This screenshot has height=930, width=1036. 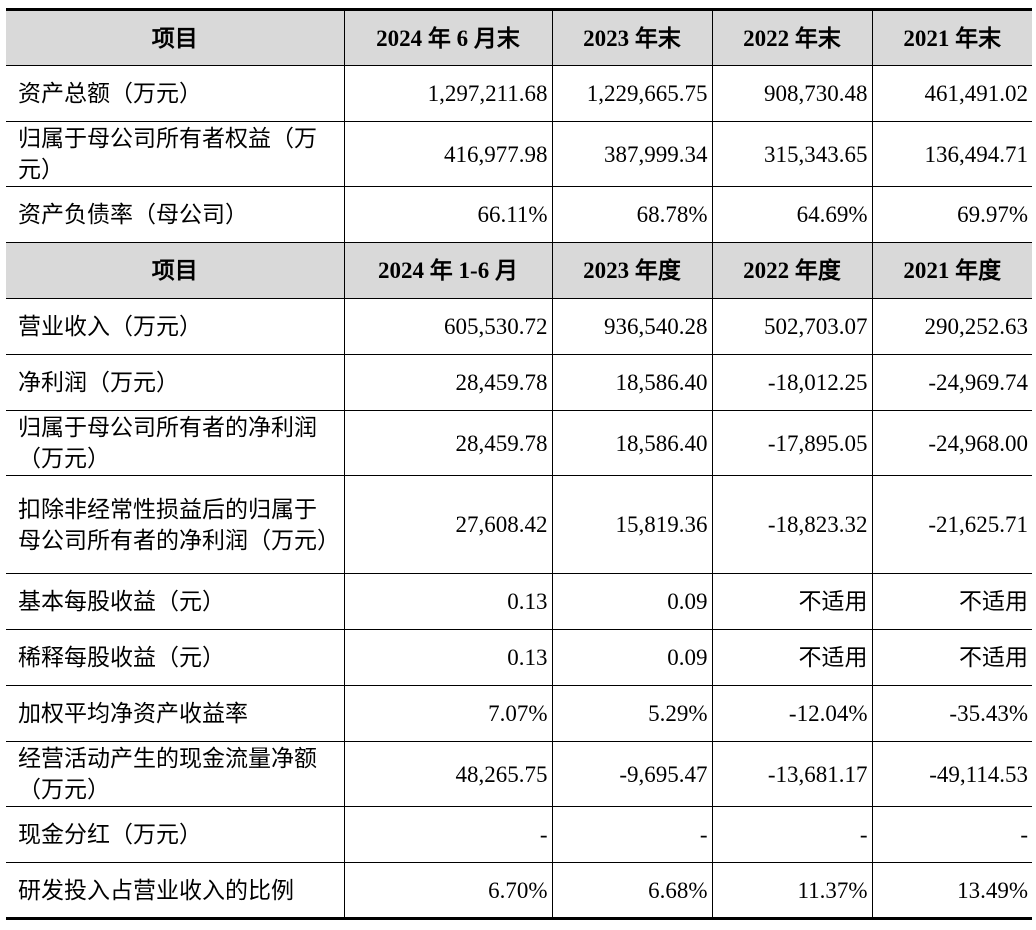 I want to click on value-cell: 6.70%, so click(x=448, y=891).